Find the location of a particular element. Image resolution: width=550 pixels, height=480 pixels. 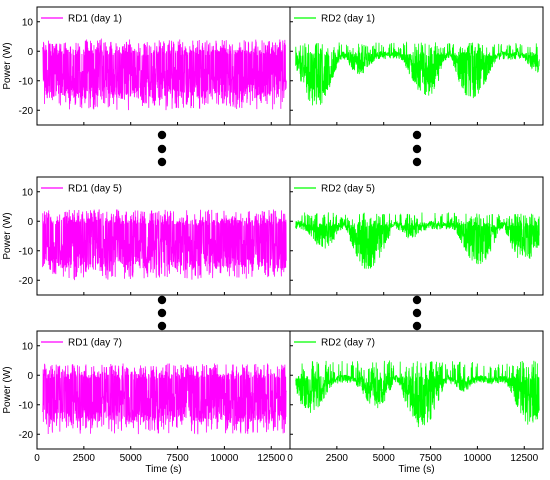

legend: RD2 (day 7) is located at coordinates (334, 343).